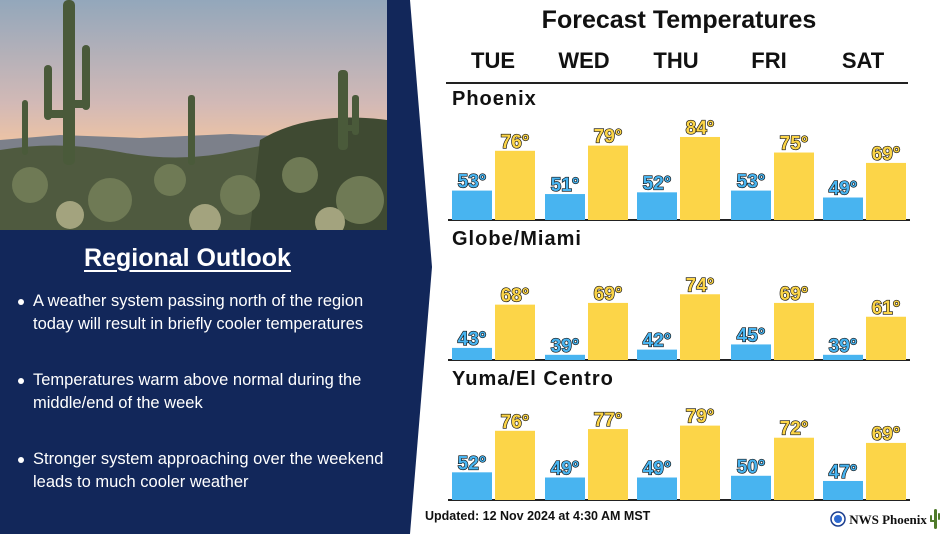 Image resolution: width=950 pixels, height=534 pixels. What do you see at coordinates (838, 519) in the screenshot?
I see `nws-logo-icon` at bounding box center [838, 519].